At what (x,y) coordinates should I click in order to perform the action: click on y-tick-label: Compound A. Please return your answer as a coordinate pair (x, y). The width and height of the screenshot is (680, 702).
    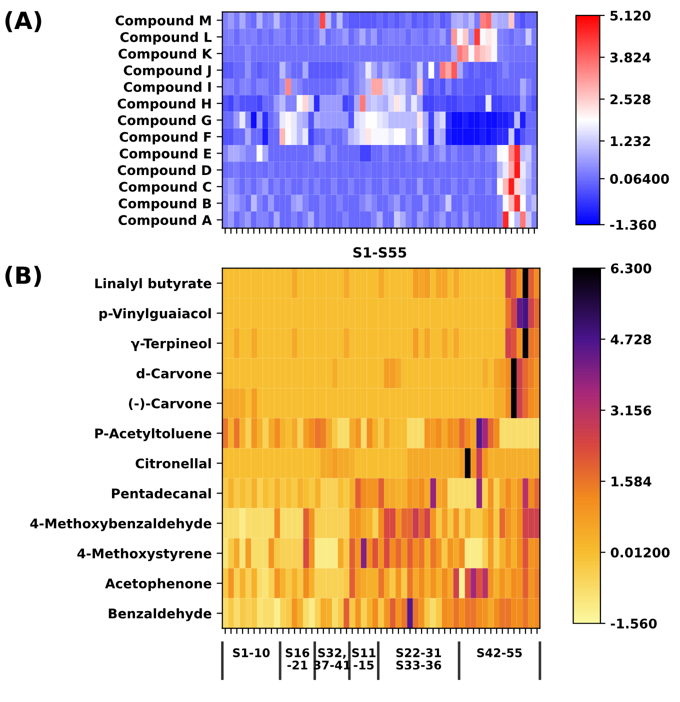
    Looking at the image, I should click on (165, 221).